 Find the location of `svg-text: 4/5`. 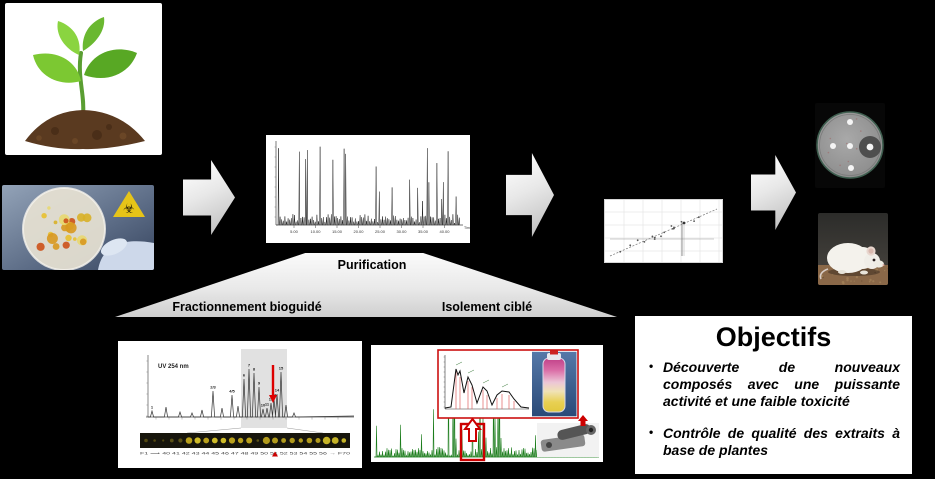

svg-text: 4/5 is located at coordinates (232, 391).